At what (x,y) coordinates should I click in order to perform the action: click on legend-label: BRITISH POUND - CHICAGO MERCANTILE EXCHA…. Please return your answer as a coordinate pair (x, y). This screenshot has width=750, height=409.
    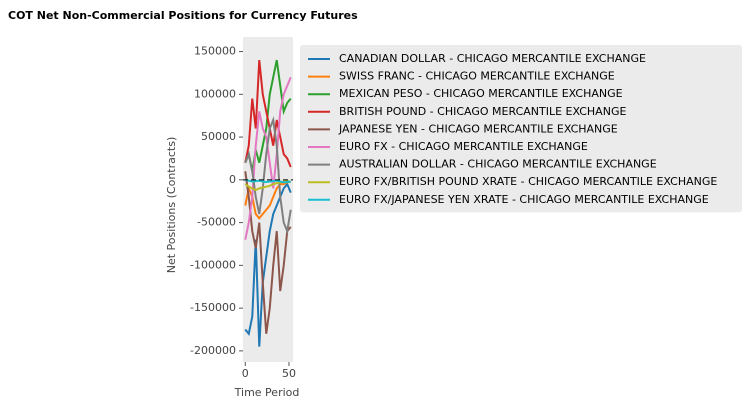
    Looking at the image, I should click on (482, 111).